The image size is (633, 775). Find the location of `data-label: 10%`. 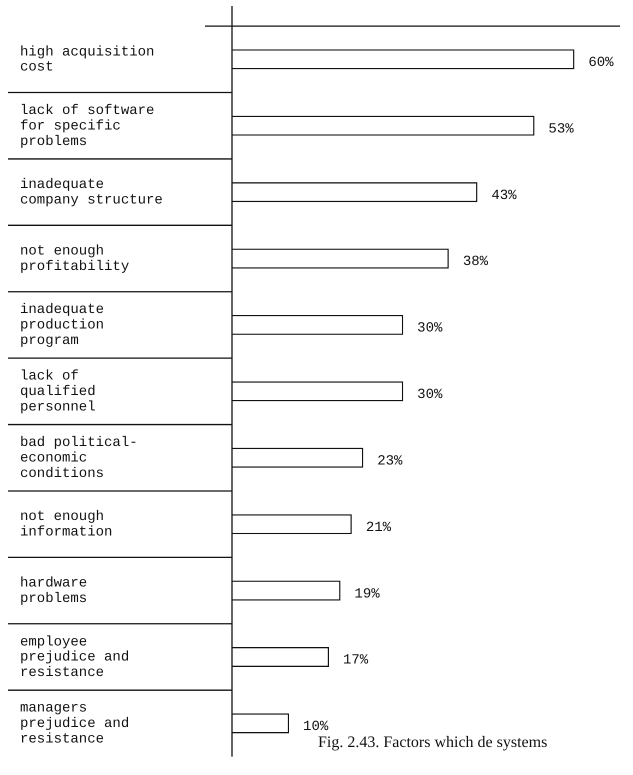

data-label: 10% is located at coordinates (316, 727).